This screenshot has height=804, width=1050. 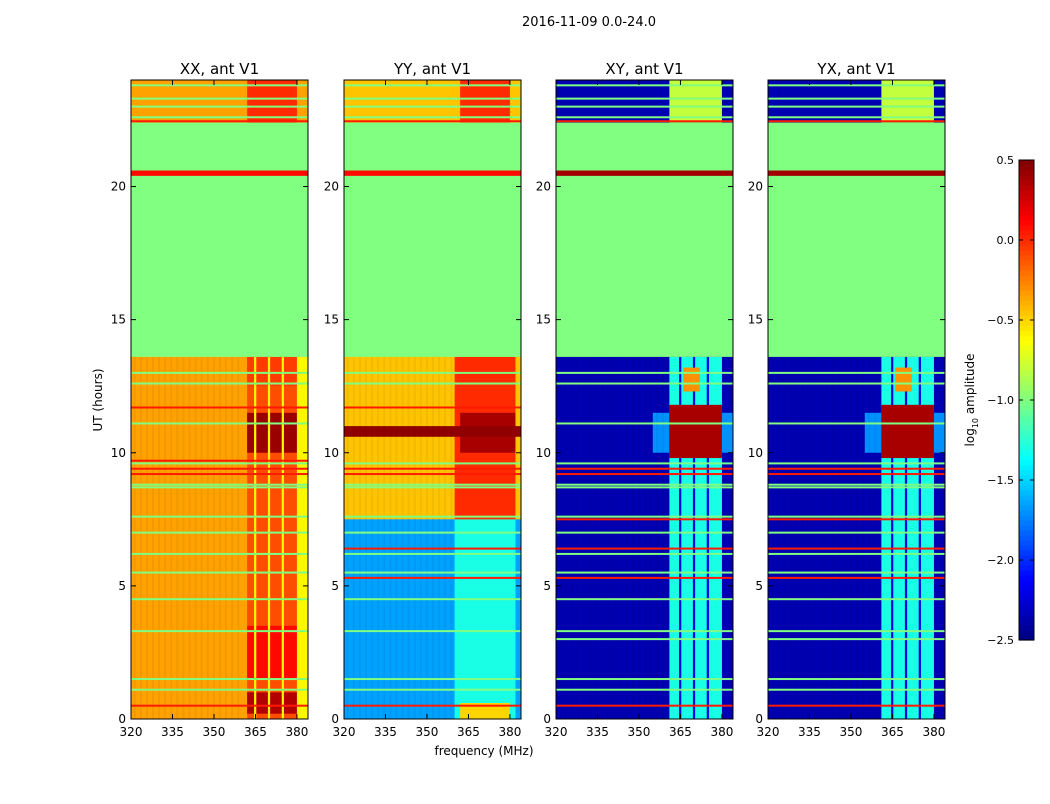 What do you see at coordinates (172, 732) in the screenshot?
I see `x-tick-label: 335` at bounding box center [172, 732].